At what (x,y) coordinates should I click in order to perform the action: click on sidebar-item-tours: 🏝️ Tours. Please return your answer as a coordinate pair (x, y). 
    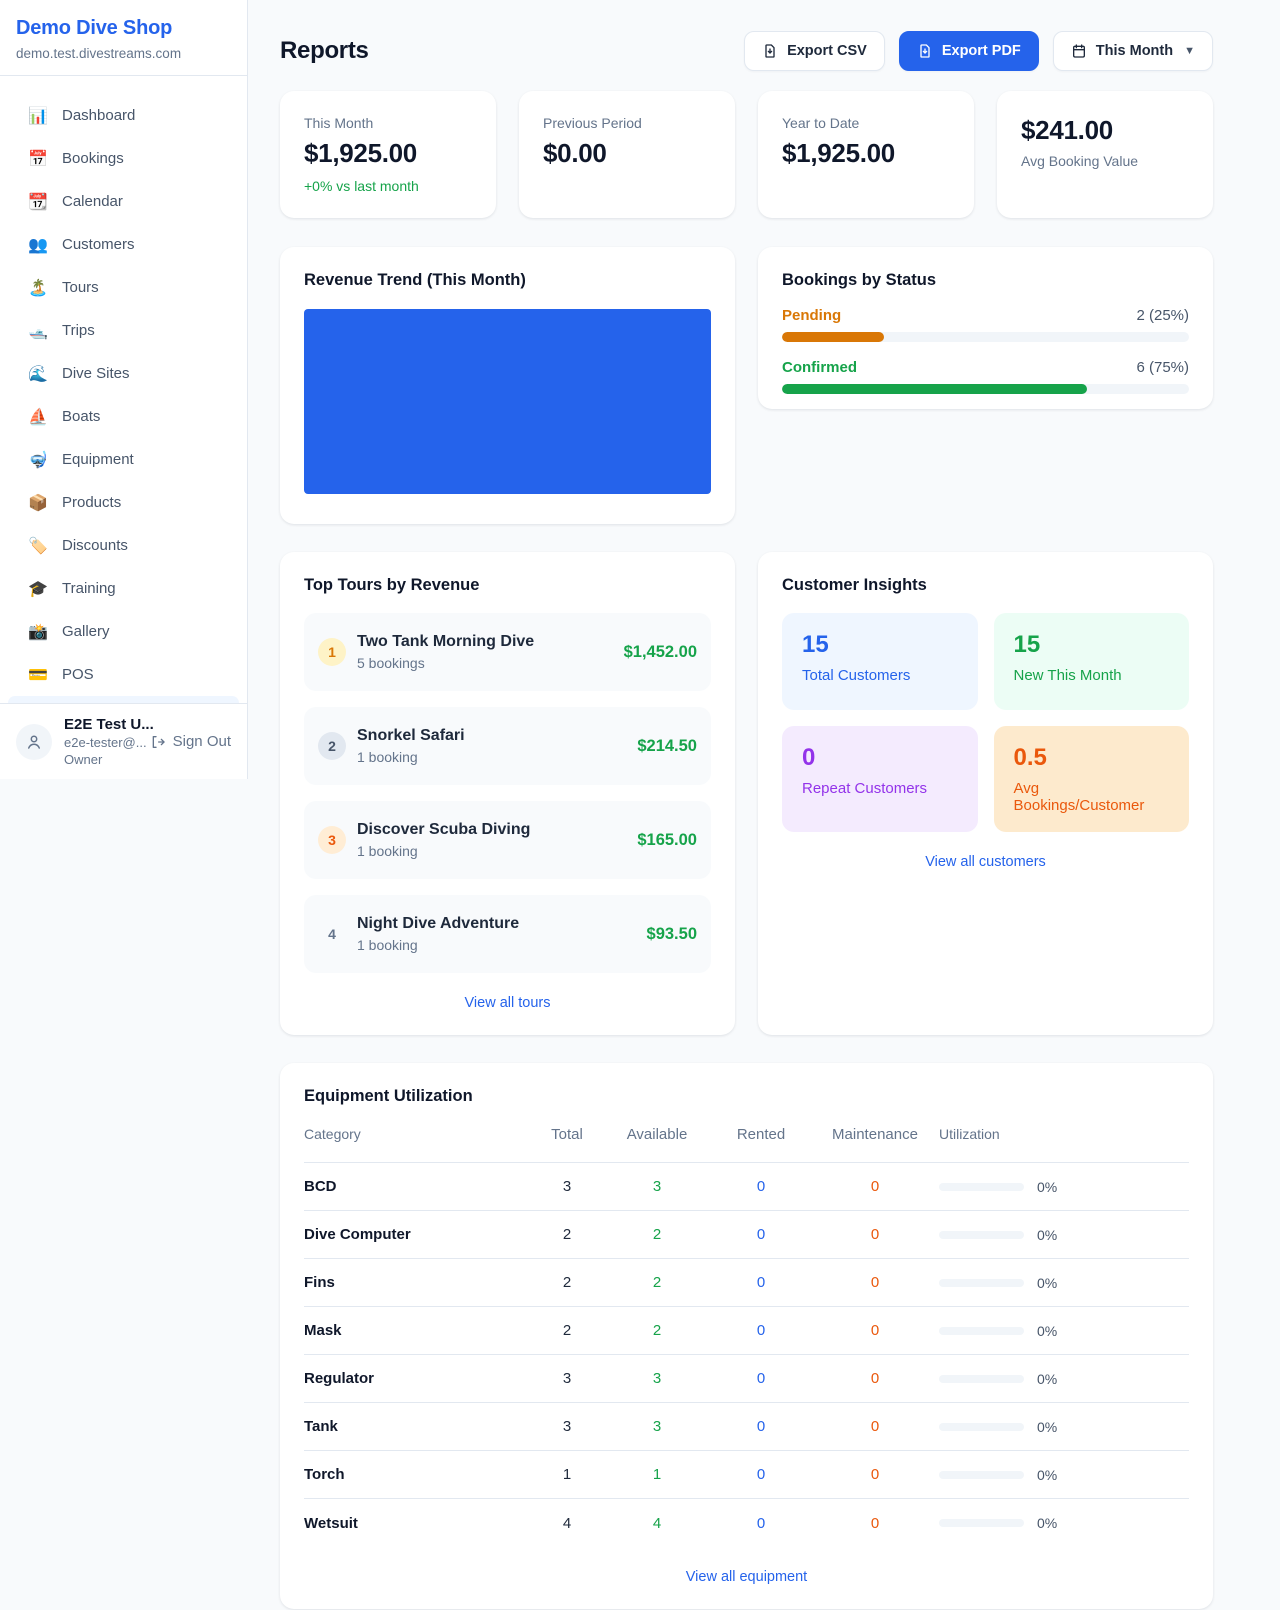
    Looking at the image, I should click on (123, 287).